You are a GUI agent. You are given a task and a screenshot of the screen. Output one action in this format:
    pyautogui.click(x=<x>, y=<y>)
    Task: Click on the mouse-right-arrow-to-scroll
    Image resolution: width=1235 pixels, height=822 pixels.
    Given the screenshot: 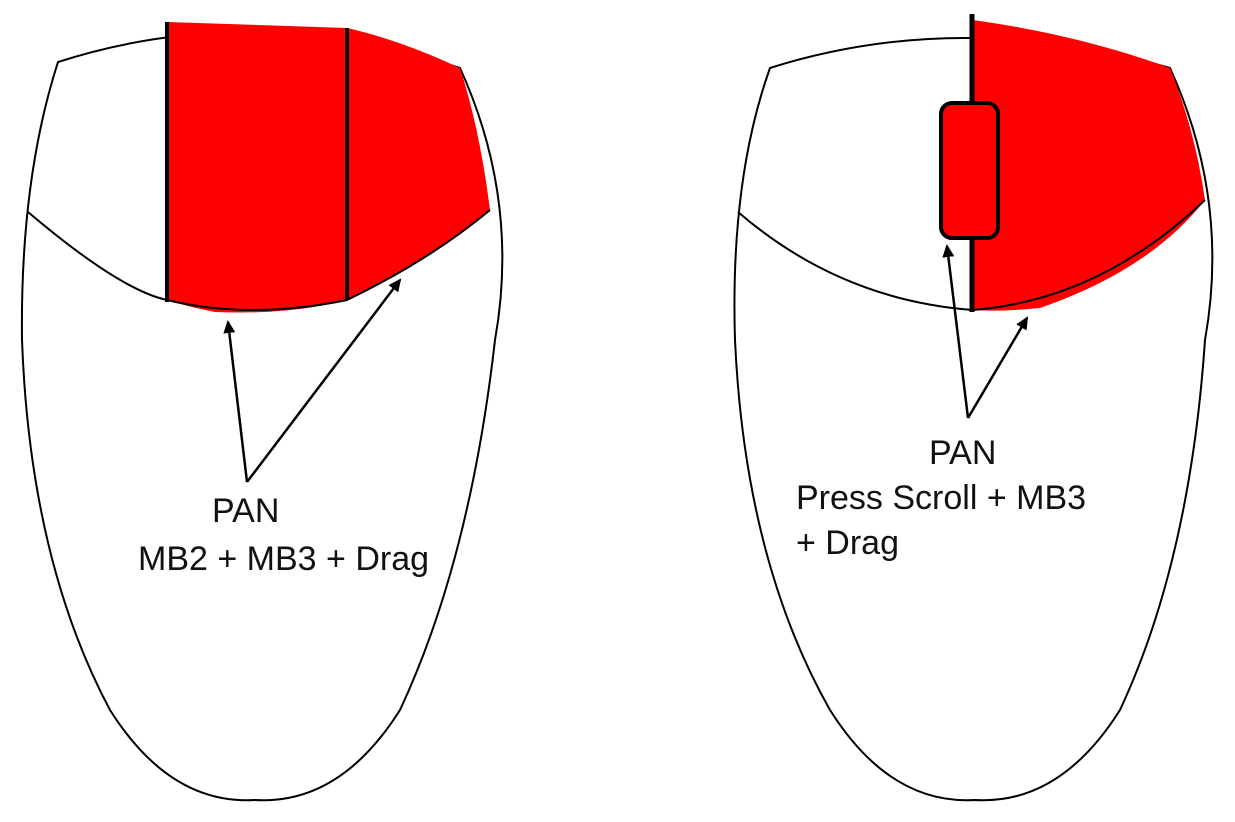 What is the action you would take?
    pyautogui.click(x=956, y=331)
    